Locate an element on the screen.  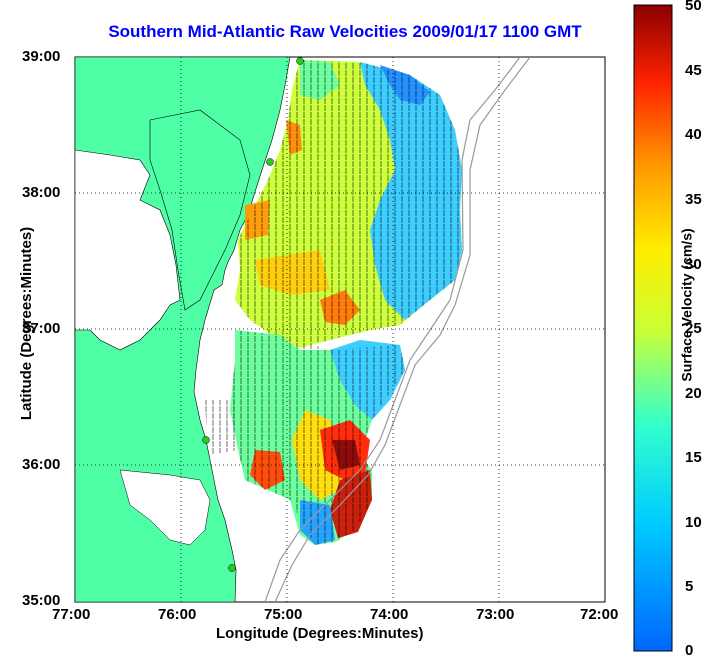
colorbar-tick: 35 is located at coordinates (693, 199).